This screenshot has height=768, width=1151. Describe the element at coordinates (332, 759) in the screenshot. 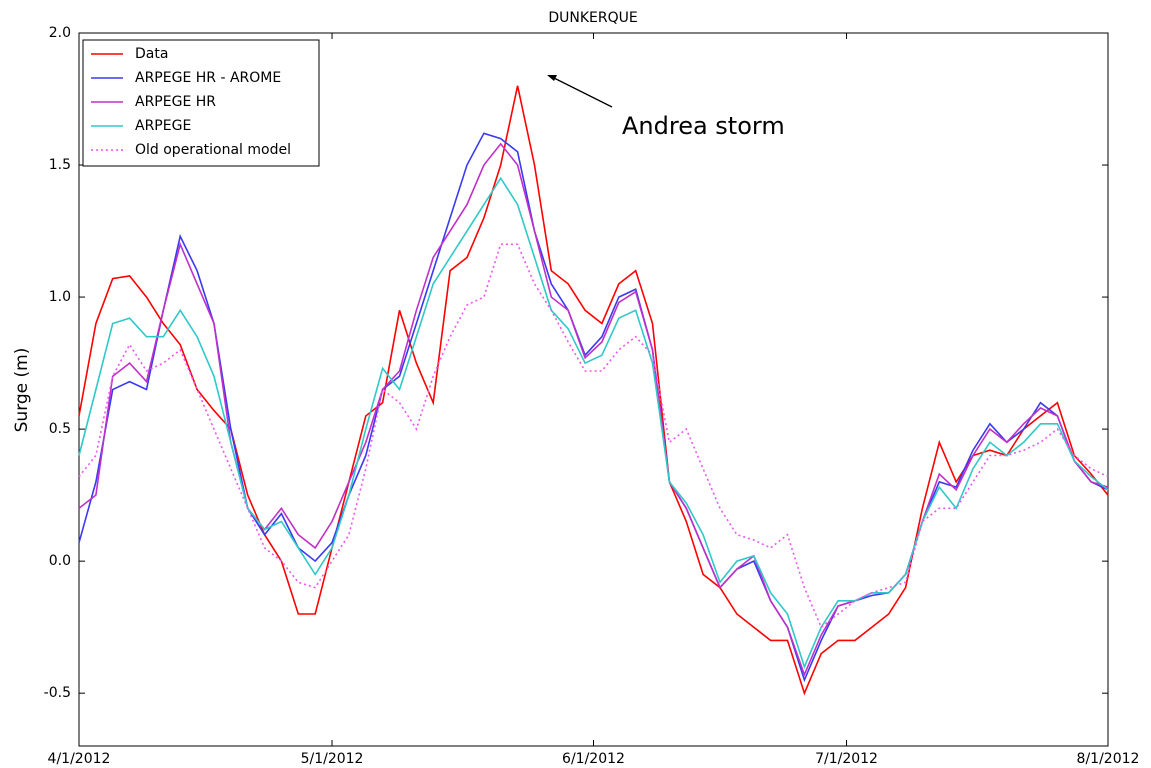

I see `x-tick-label: 5/1/2012` at that location.